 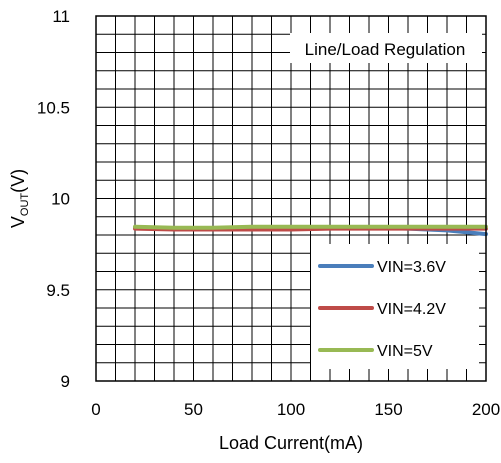 I want to click on legend-label-2: VIN=4.2V, so click(x=411, y=309).